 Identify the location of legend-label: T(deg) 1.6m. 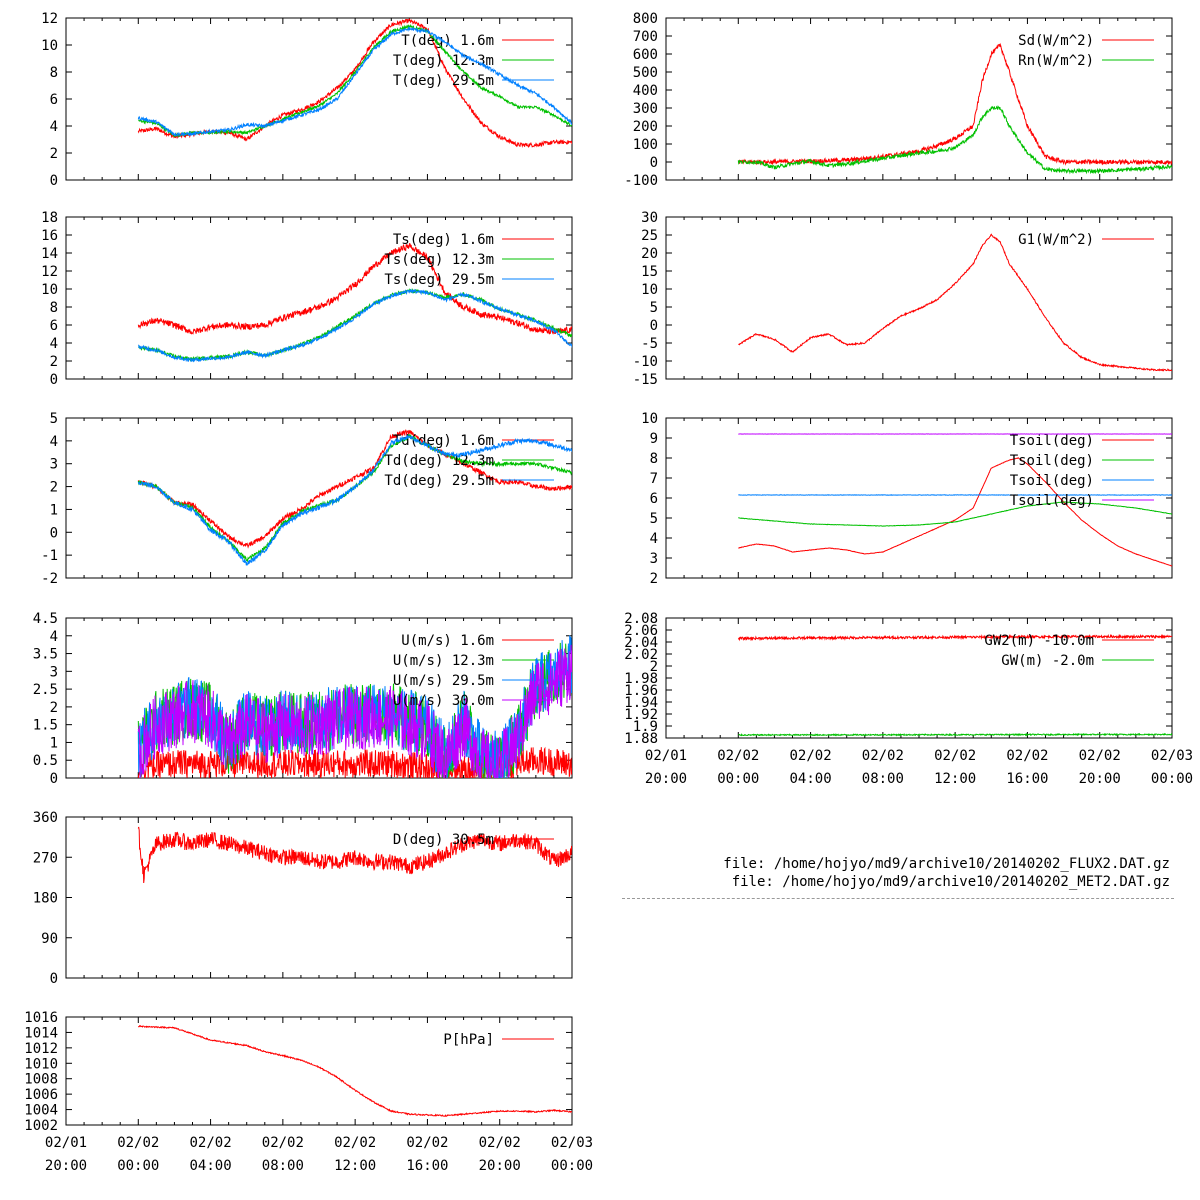
(447, 41).